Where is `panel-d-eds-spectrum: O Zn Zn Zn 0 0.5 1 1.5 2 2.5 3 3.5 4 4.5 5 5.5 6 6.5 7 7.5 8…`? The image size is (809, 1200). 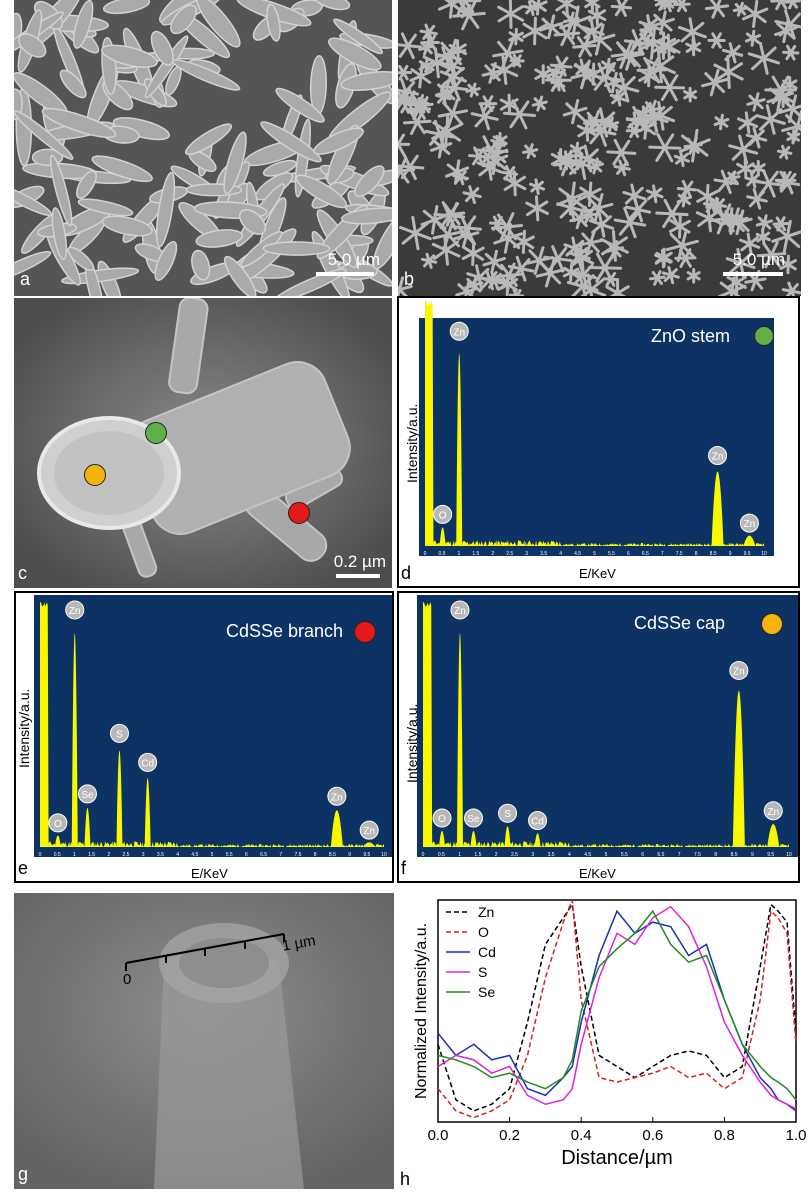 panel-d-eds-spectrum: O Zn Zn Zn 0 0.5 1 1.5 2 2.5 3 3.5 4 4.5 5 5.5 6 6.5 7 7.5 8… is located at coordinates (598, 442).